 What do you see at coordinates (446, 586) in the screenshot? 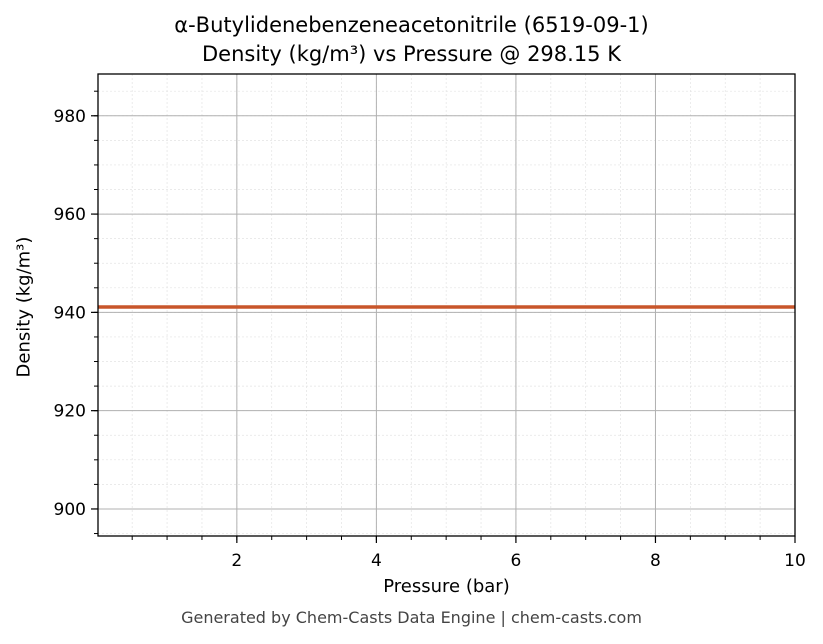
I see `x-axis-label: Pressure (bar)` at bounding box center [446, 586].